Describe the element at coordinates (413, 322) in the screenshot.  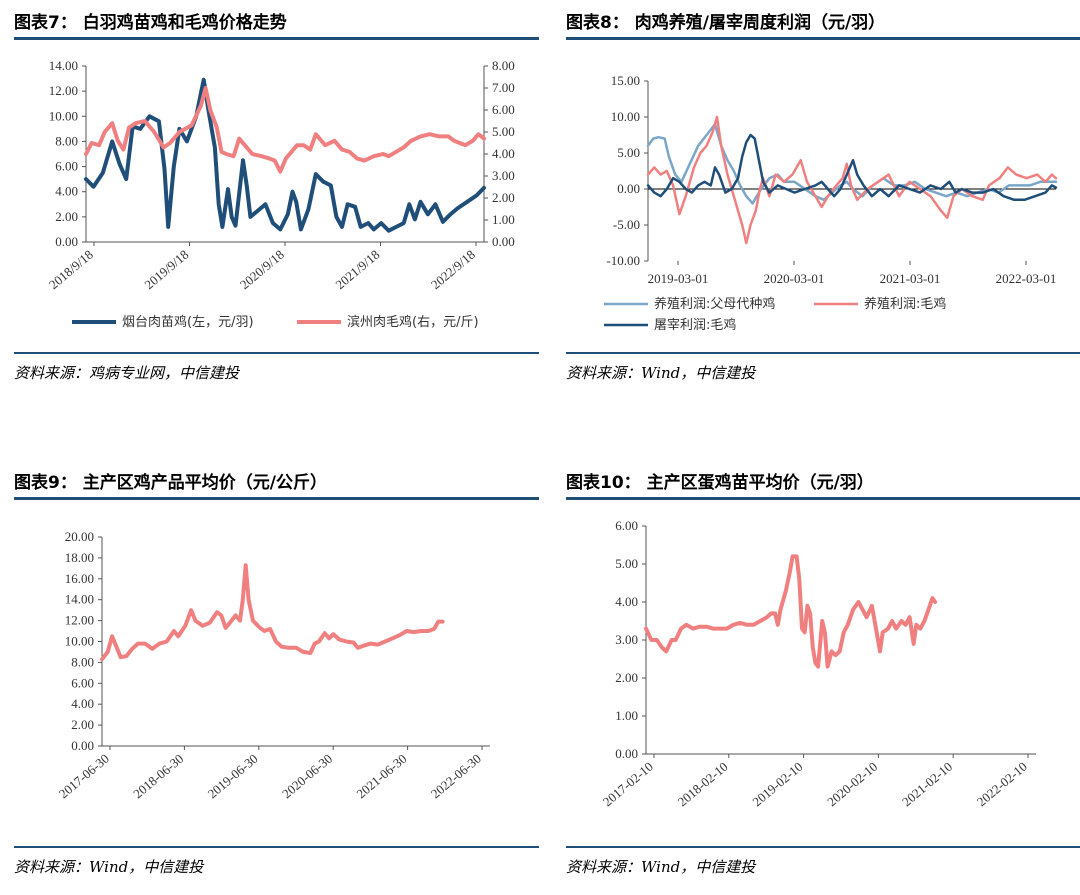
I see `legend-label: 滨州肉毛鸡(右，元/斤)` at that location.